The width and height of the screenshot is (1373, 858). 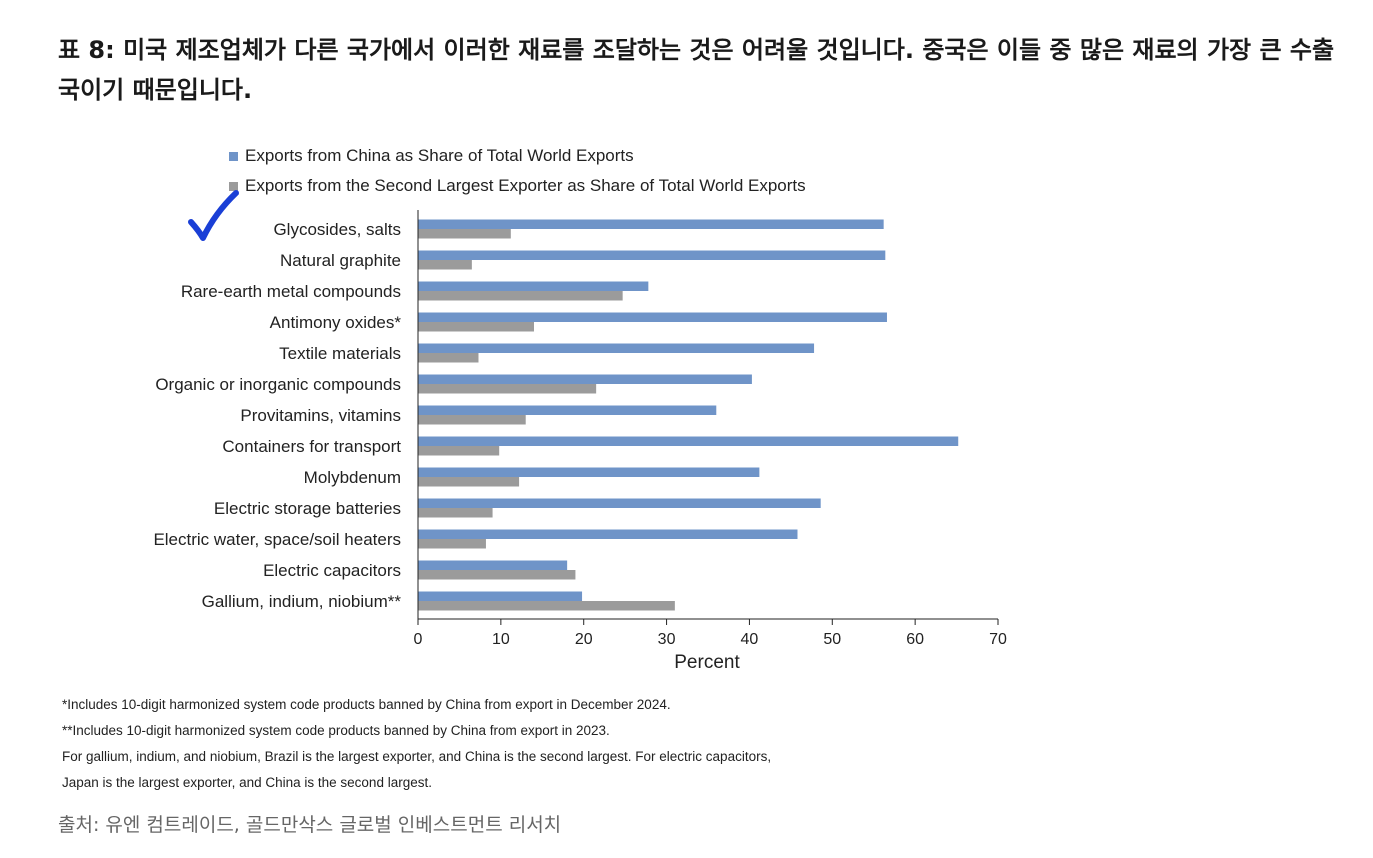 What do you see at coordinates (340, 353) in the screenshot?
I see `category-label: Textile materials` at bounding box center [340, 353].